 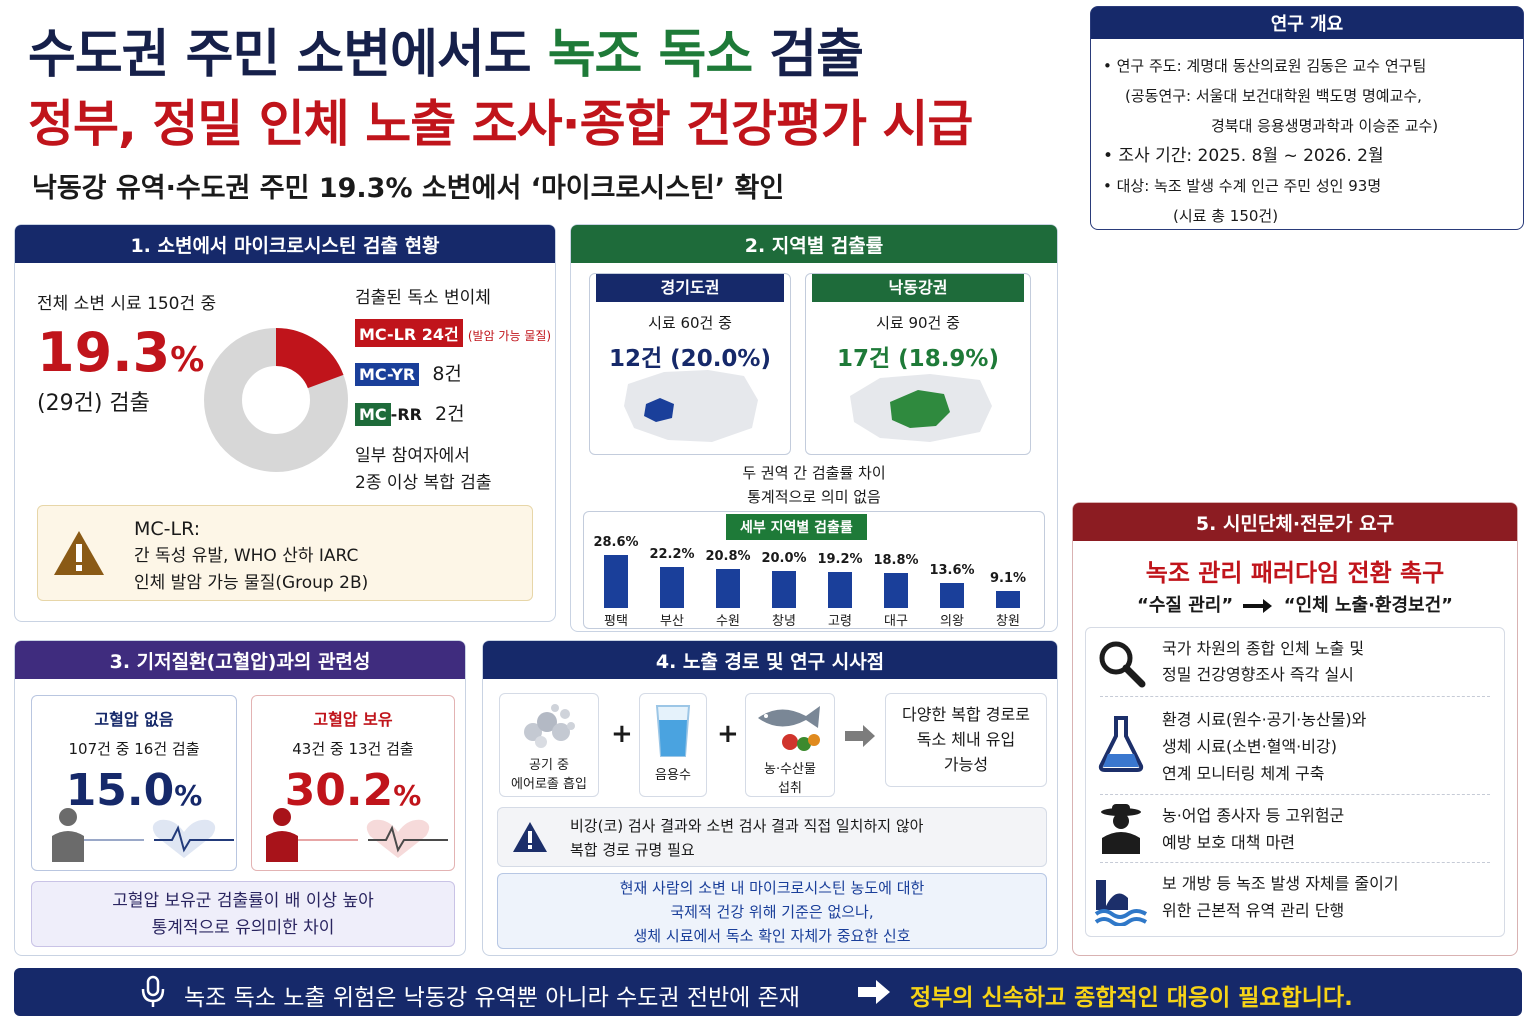 What do you see at coordinates (1253, 910) in the screenshot?
I see `demand-item-line2: 위한 근본적 유역 관리 단행` at bounding box center [1253, 910].